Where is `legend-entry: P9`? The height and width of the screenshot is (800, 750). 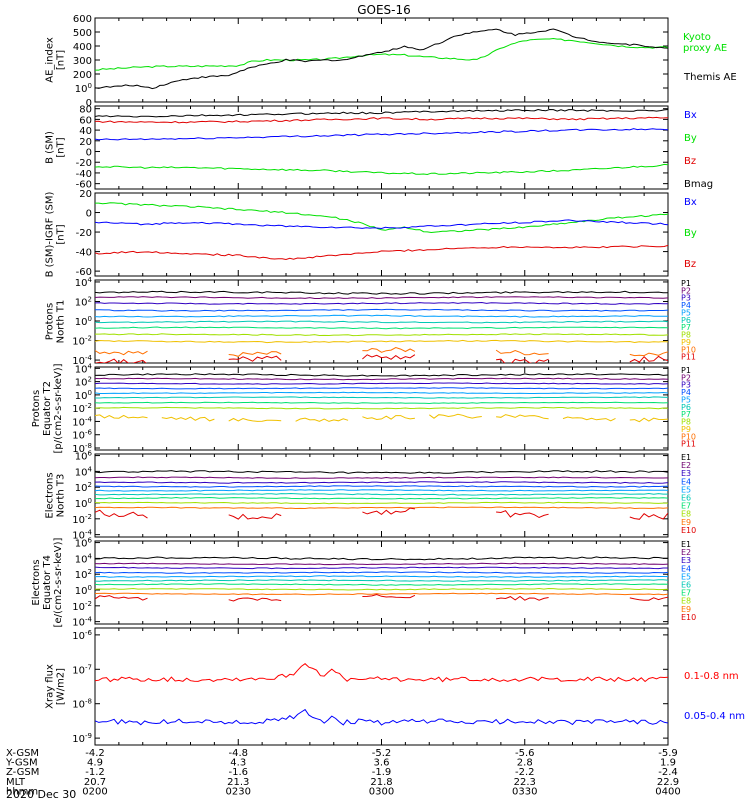 legend-entry: P9 is located at coordinates (686, 342).